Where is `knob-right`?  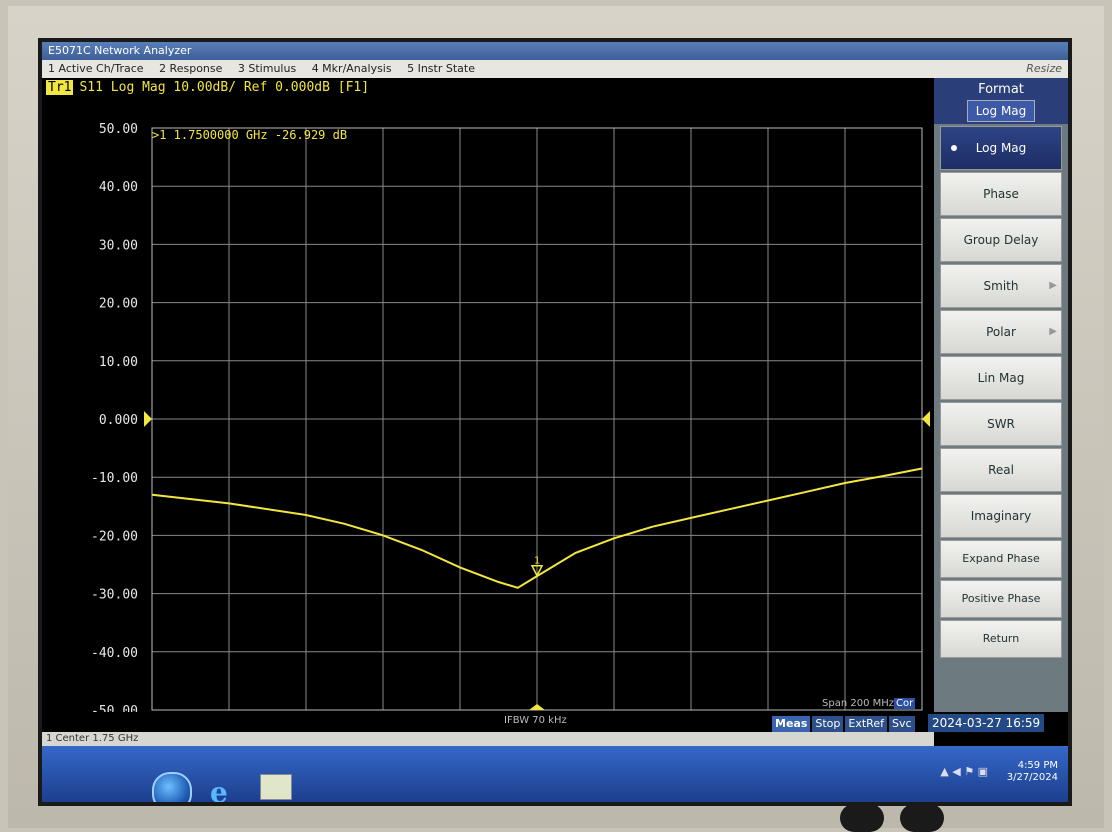 knob-right is located at coordinates (922, 818).